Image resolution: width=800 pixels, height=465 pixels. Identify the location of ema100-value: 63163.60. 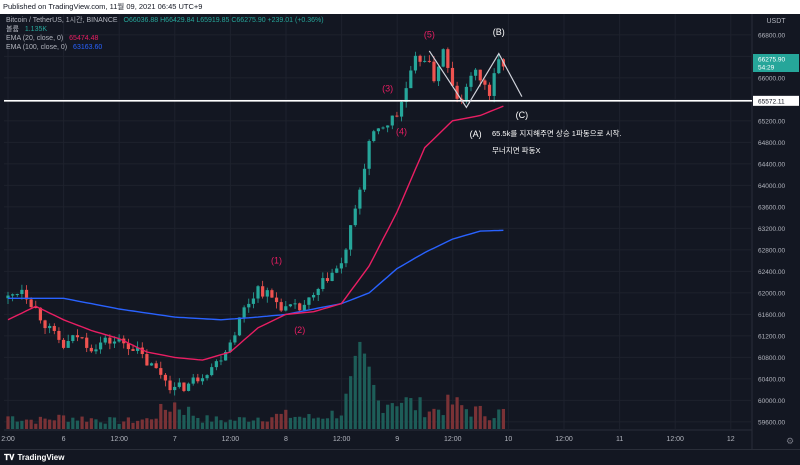
(88, 47).